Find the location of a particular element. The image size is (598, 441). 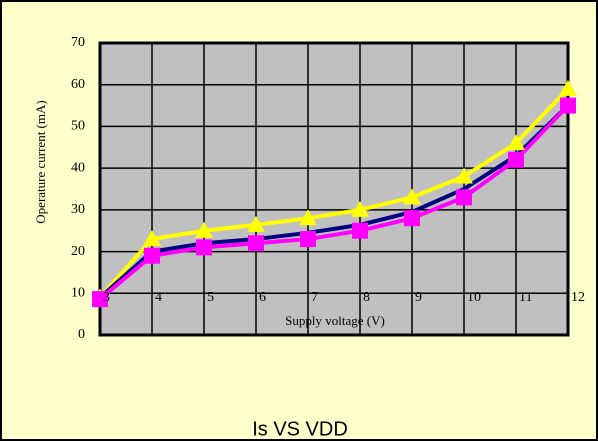

x-tick-label: 7 is located at coordinates (314, 297).